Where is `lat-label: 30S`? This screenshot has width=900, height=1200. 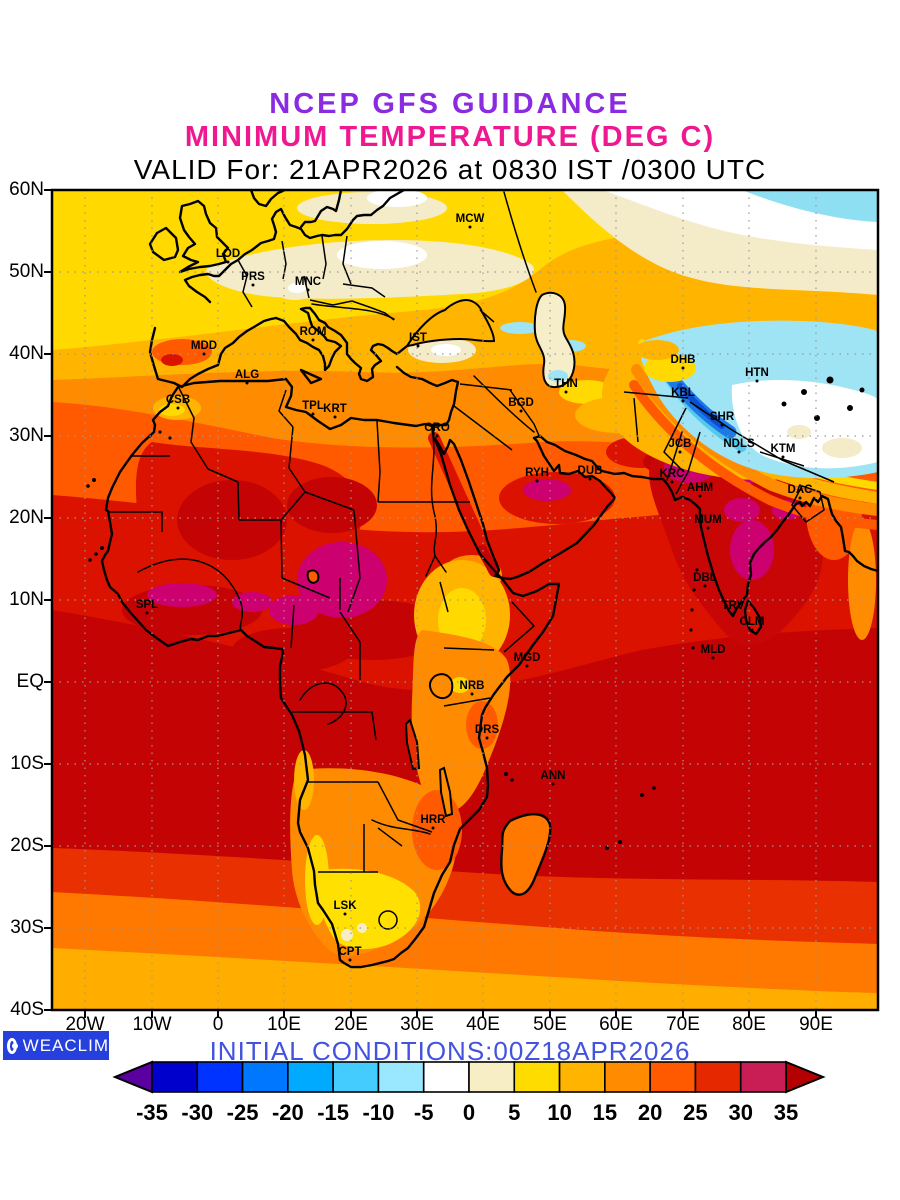 lat-label: 30S is located at coordinates (27, 927).